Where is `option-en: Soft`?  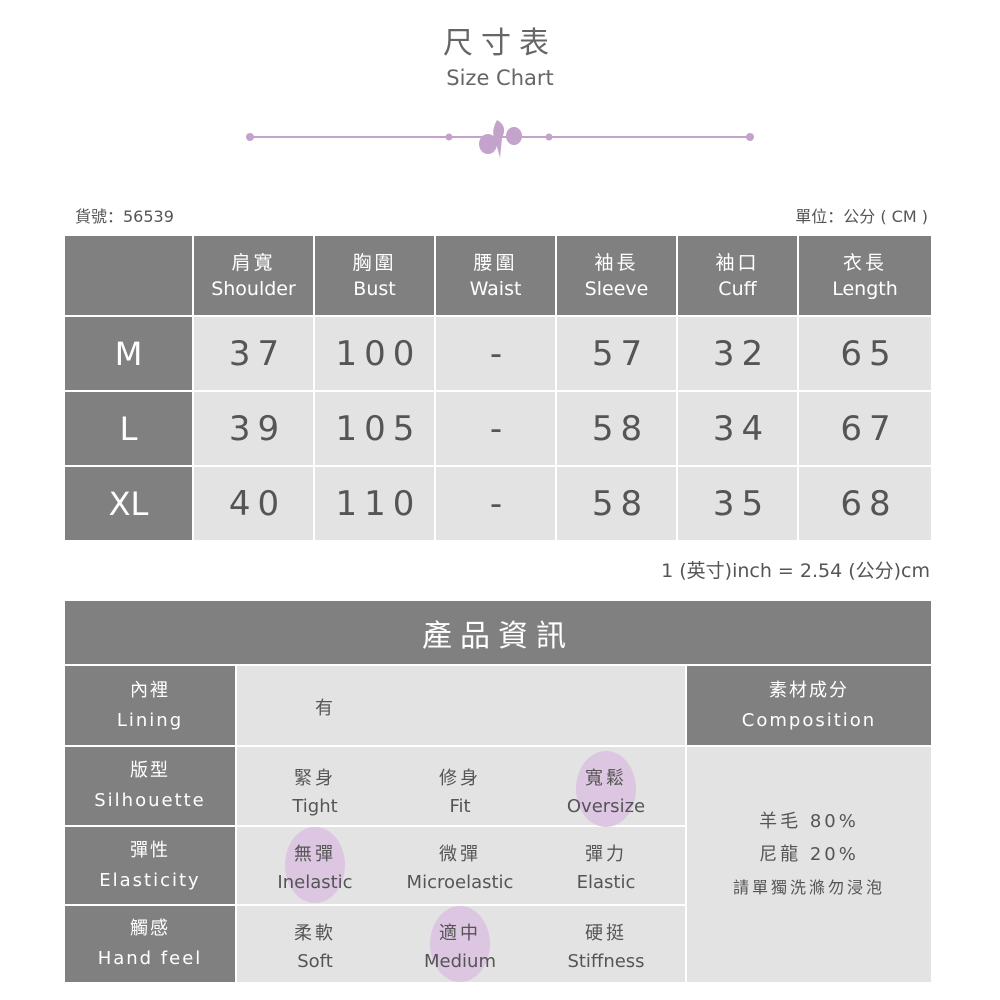 option-en: Soft is located at coordinates (315, 961).